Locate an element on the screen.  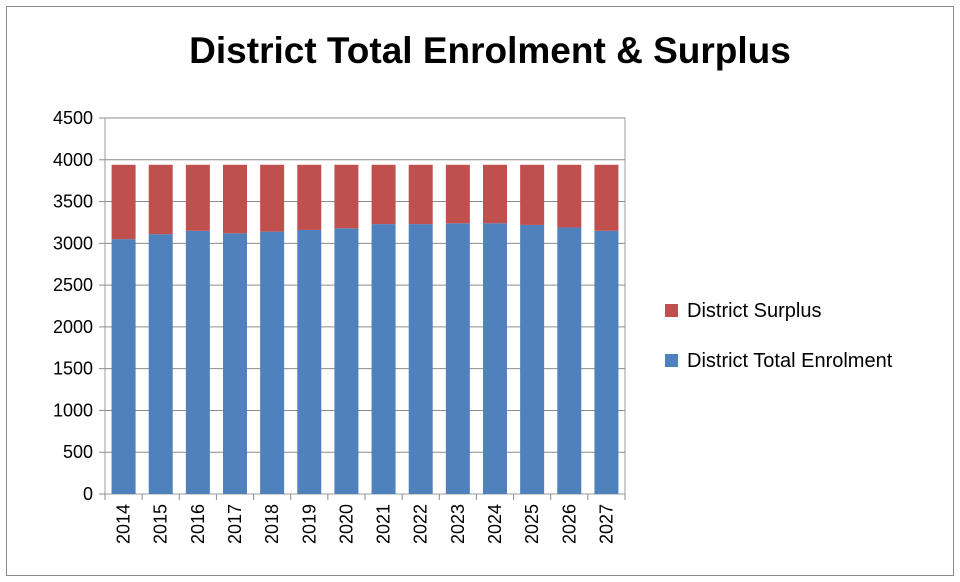
legend-label: District Surplus is located at coordinates (754, 311).